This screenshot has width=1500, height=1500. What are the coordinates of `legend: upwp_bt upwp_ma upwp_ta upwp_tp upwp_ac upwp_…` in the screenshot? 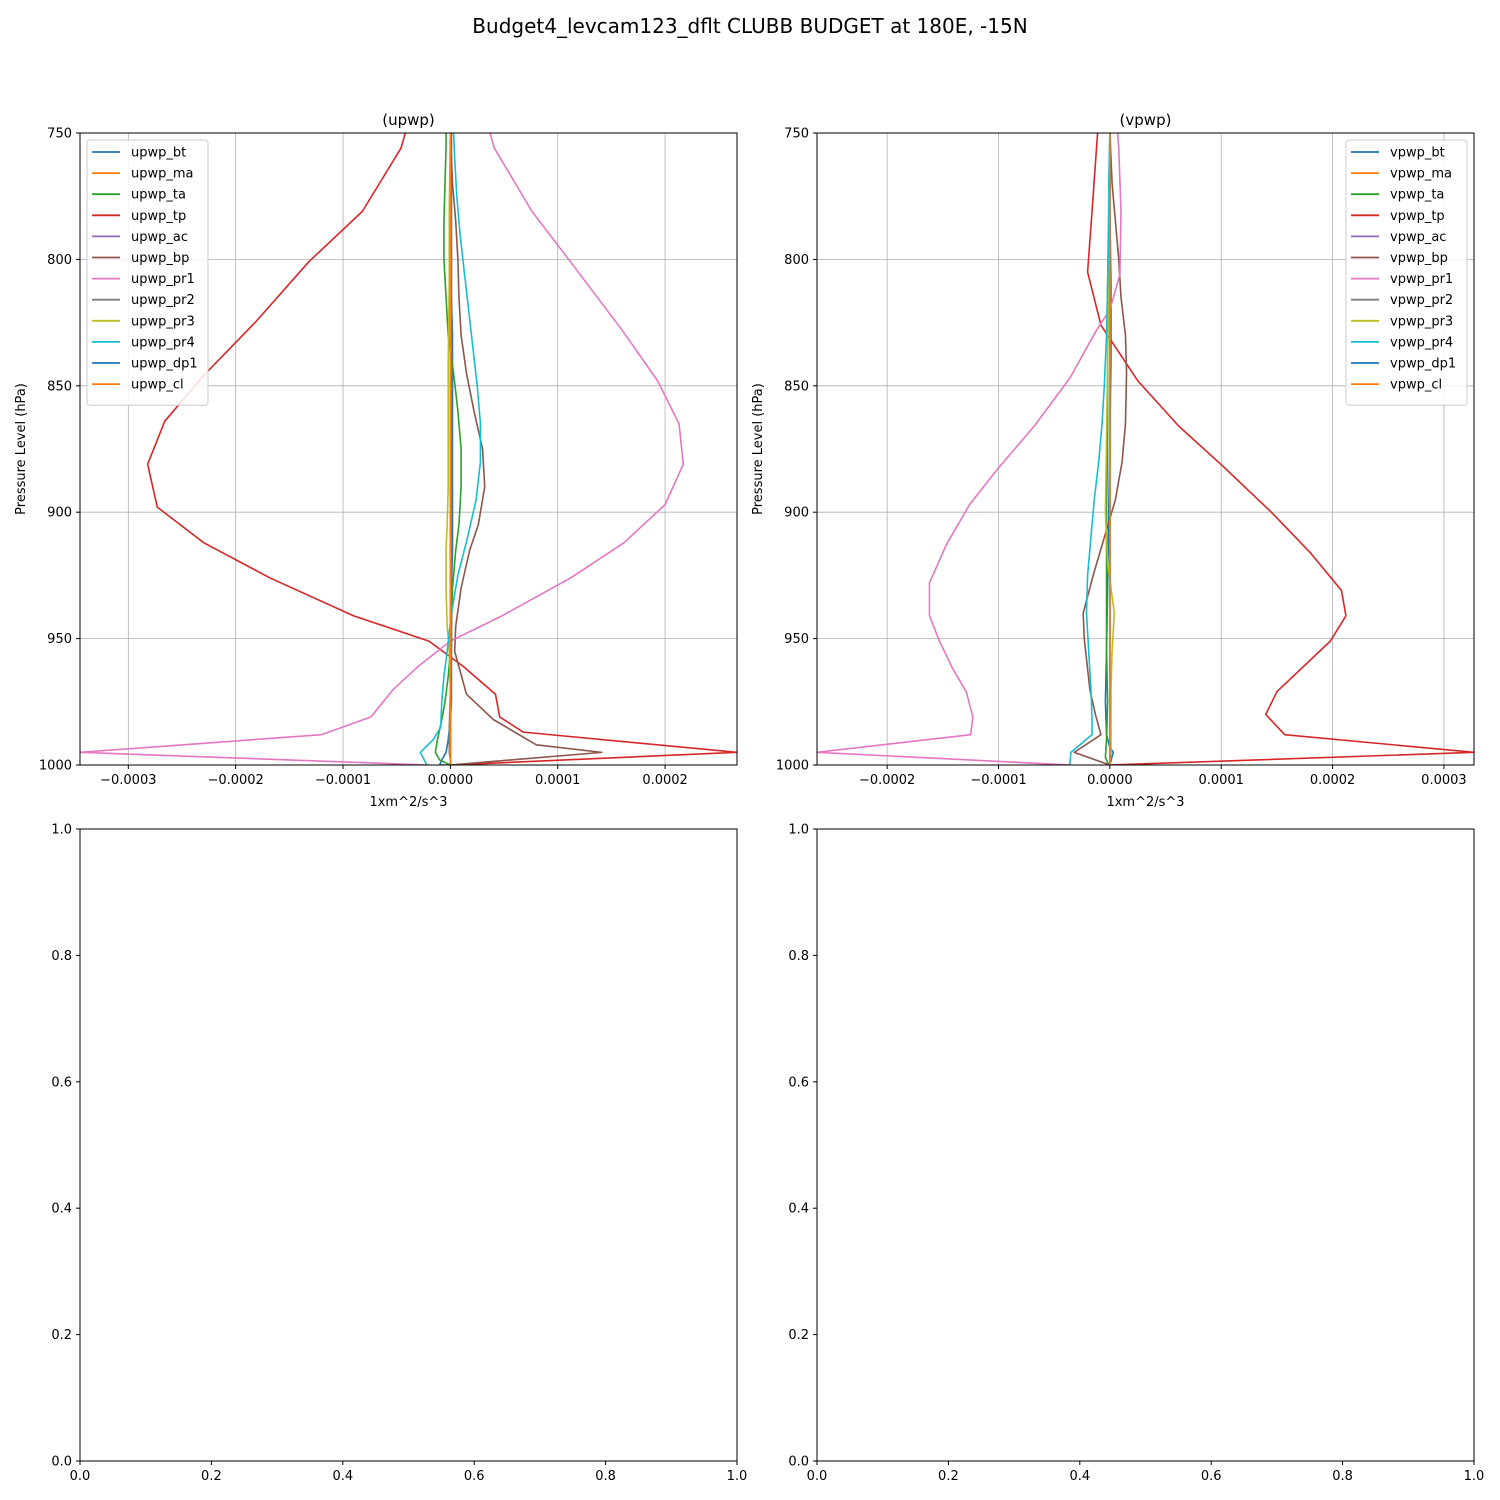 It's located at (147, 272).